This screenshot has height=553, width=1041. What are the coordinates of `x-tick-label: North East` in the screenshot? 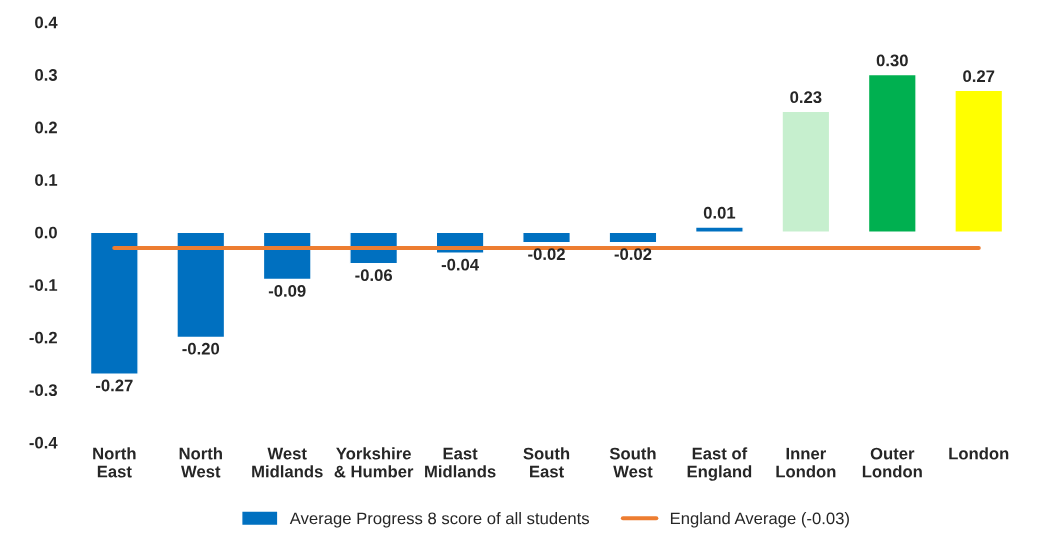 It's located at (114, 462).